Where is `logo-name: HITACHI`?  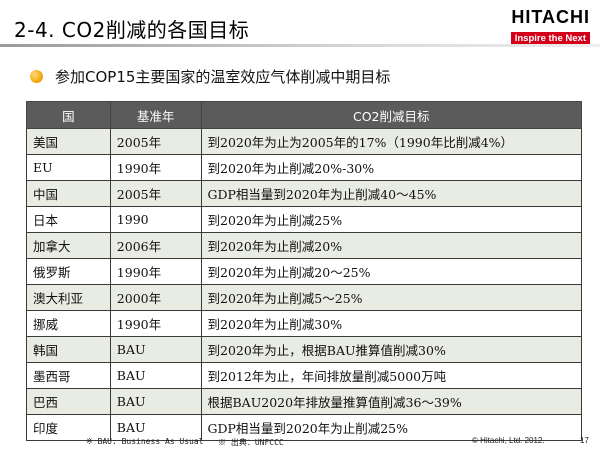
logo-name: HITACHI is located at coordinates (550, 17).